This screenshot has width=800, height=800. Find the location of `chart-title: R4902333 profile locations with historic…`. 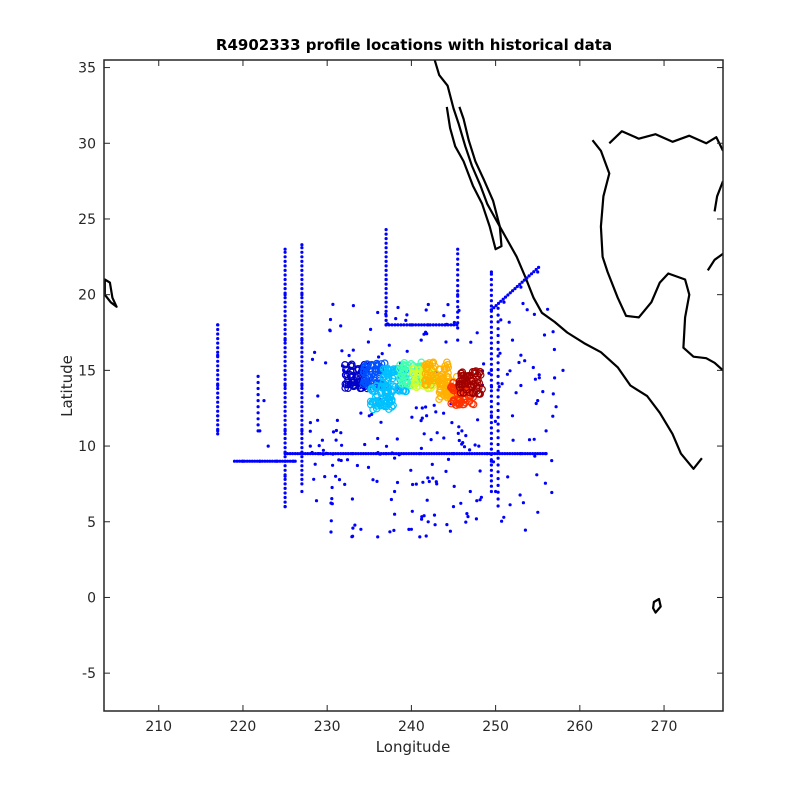

chart-title: R4902333 profile locations with historic… is located at coordinates (414, 45).